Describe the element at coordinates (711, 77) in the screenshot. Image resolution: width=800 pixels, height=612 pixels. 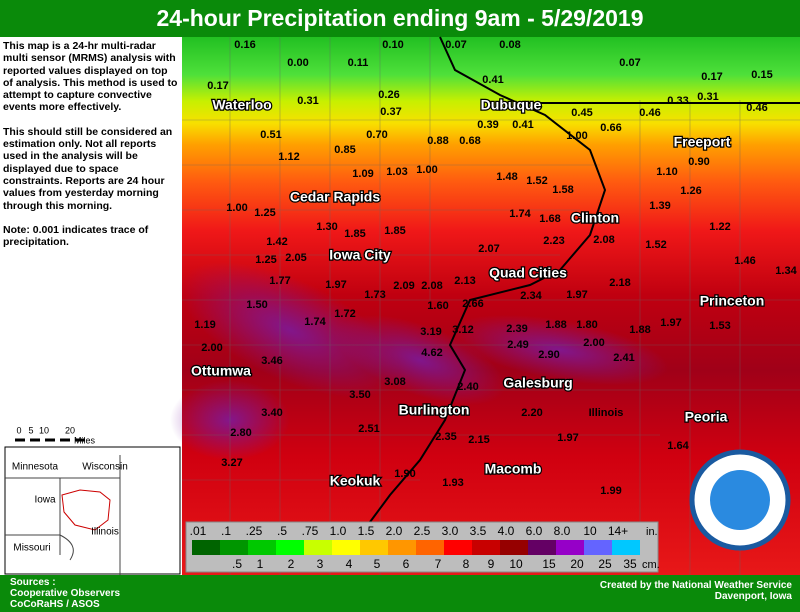
I see `precip-value: 0.17` at that location.